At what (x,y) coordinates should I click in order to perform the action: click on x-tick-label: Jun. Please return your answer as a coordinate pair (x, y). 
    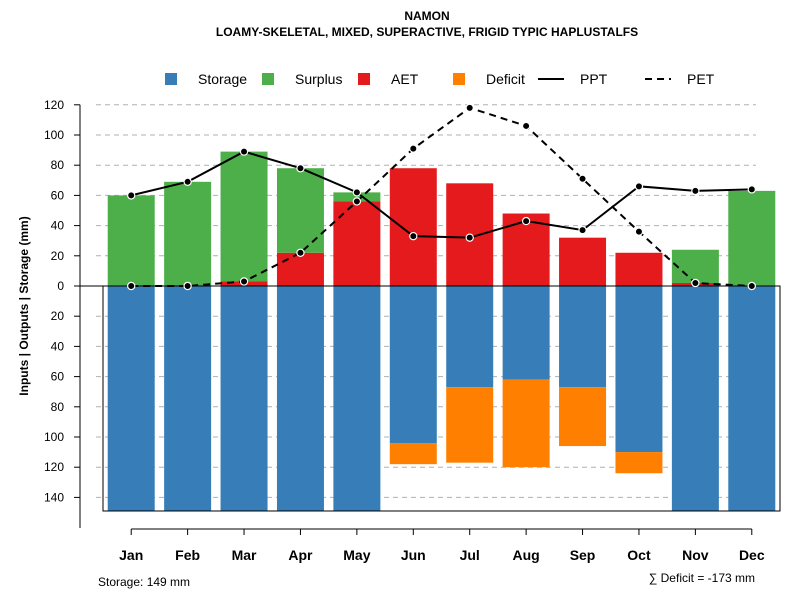
    Looking at the image, I should click on (413, 555).